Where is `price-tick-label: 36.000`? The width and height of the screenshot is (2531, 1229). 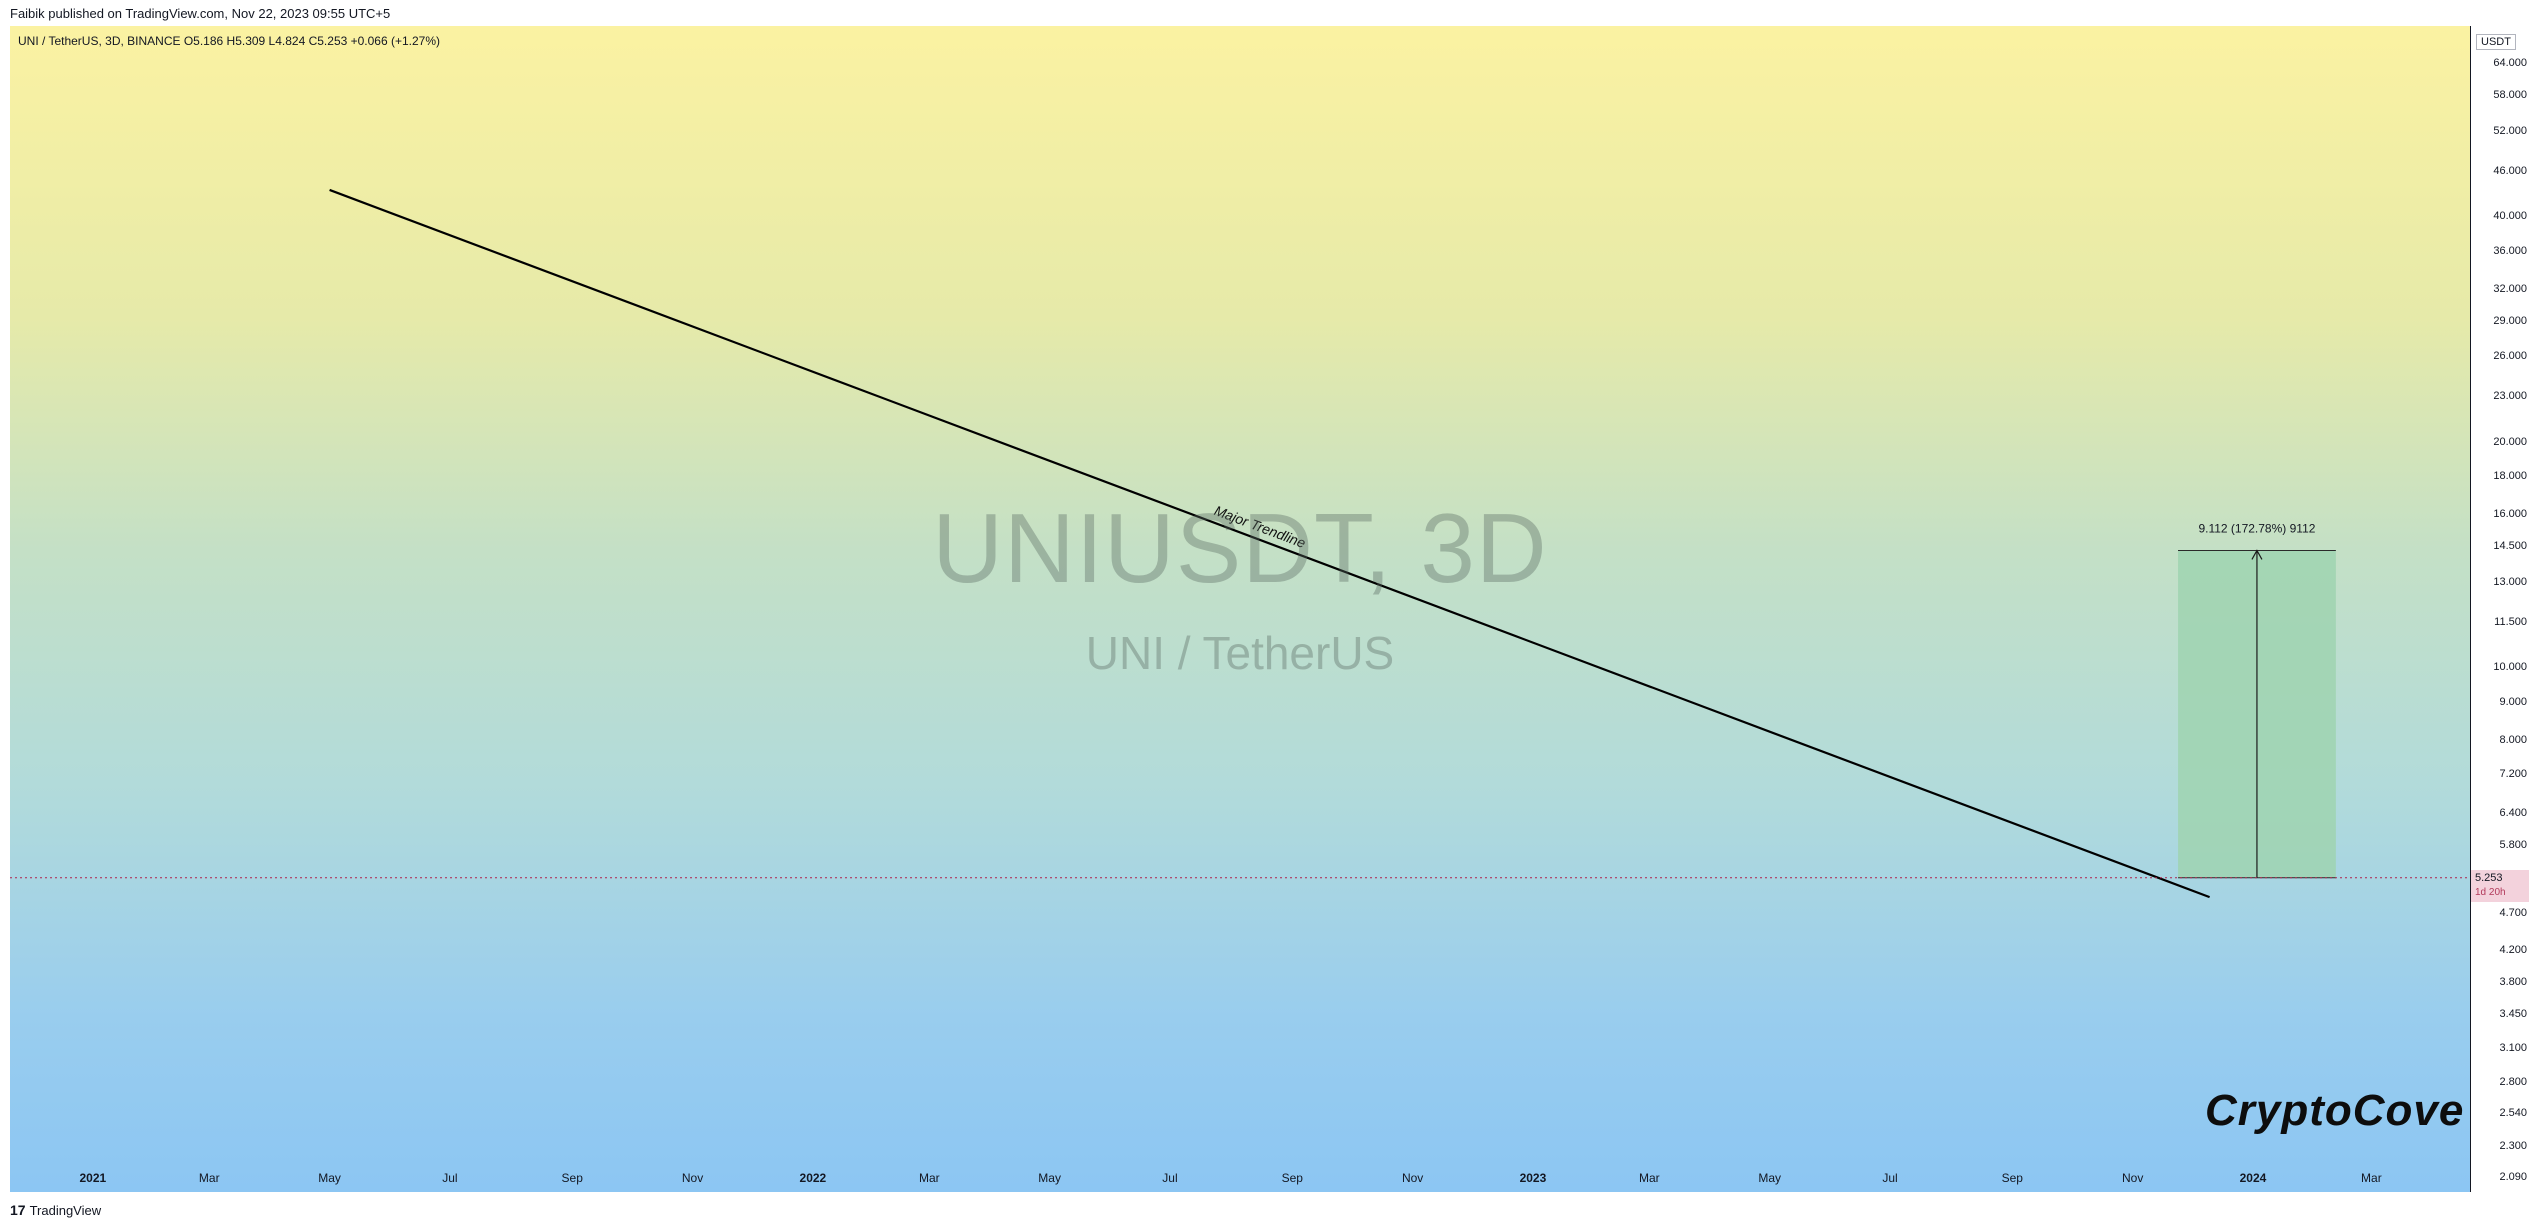 price-tick-label: 36.000 is located at coordinates (2510, 250).